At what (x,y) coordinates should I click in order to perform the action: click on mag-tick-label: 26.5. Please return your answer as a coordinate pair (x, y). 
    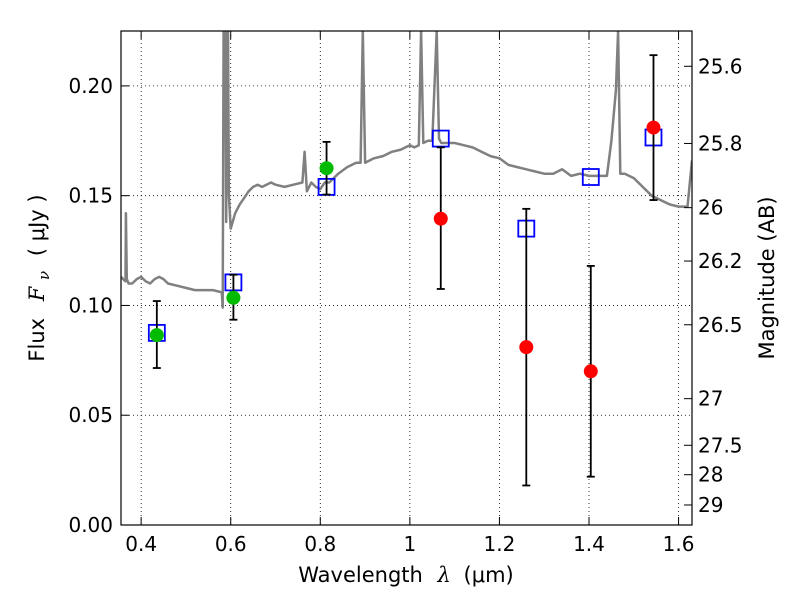
    Looking at the image, I should click on (720, 325).